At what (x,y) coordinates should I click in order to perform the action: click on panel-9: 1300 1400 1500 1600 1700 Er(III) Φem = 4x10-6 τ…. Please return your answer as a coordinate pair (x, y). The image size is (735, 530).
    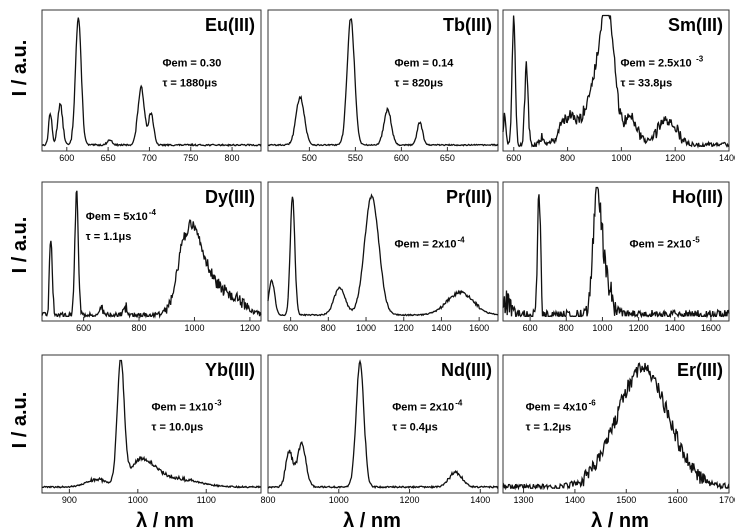
    Looking at the image, I should click on (618, 429).